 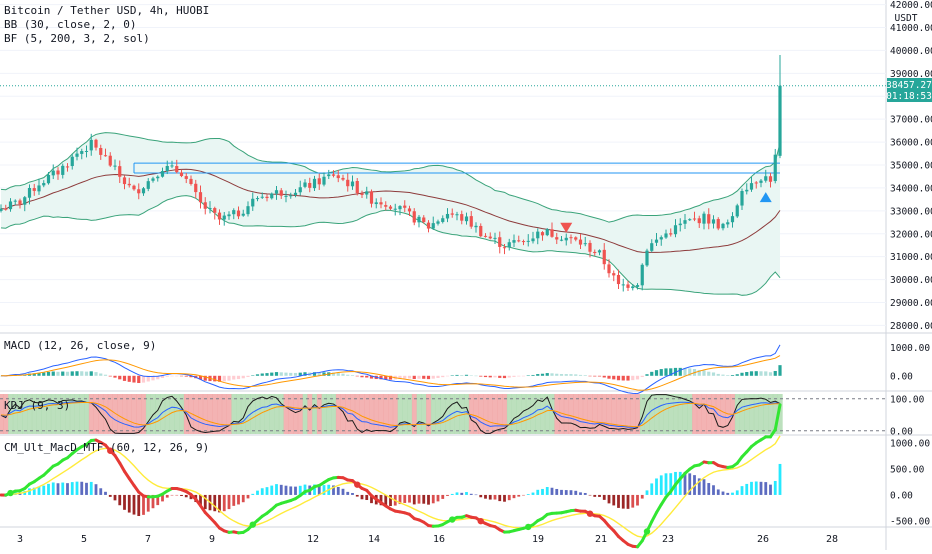 I want to click on macd-pane, so click(x=391, y=369).